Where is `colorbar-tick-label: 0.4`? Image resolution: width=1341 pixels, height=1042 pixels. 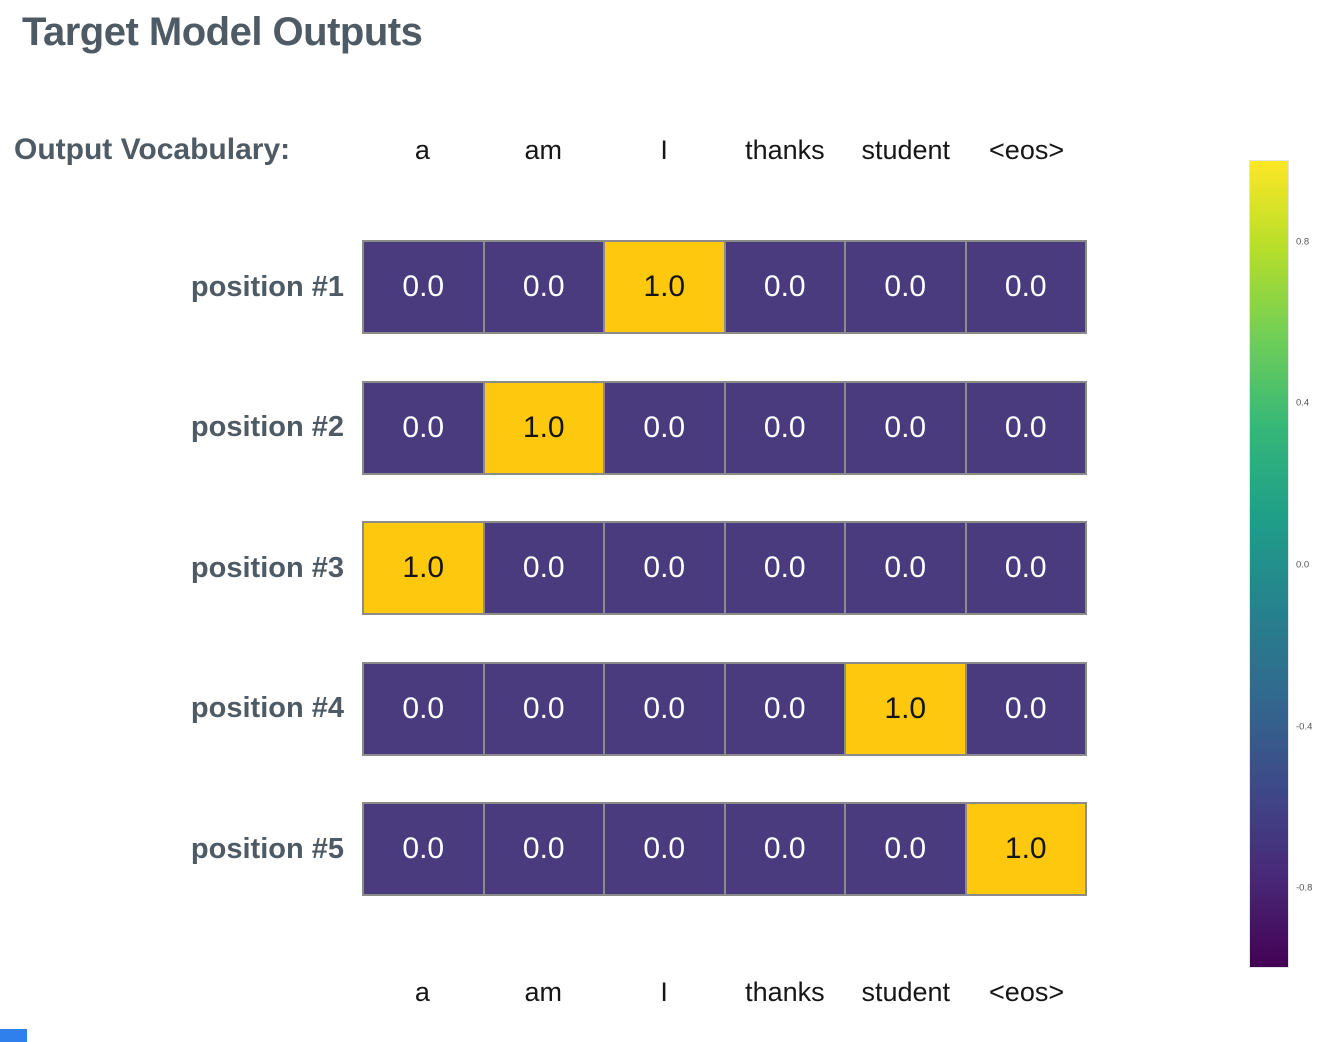 colorbar-tick-label: 0.4 is located at coordinates (1303, 403).